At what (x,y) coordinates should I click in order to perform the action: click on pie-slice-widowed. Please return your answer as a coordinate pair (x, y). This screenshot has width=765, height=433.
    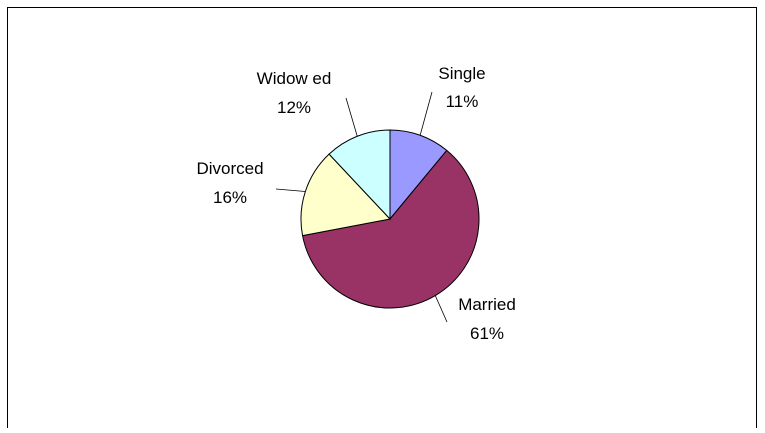
    Looking at the image, I should click on (359, 175).